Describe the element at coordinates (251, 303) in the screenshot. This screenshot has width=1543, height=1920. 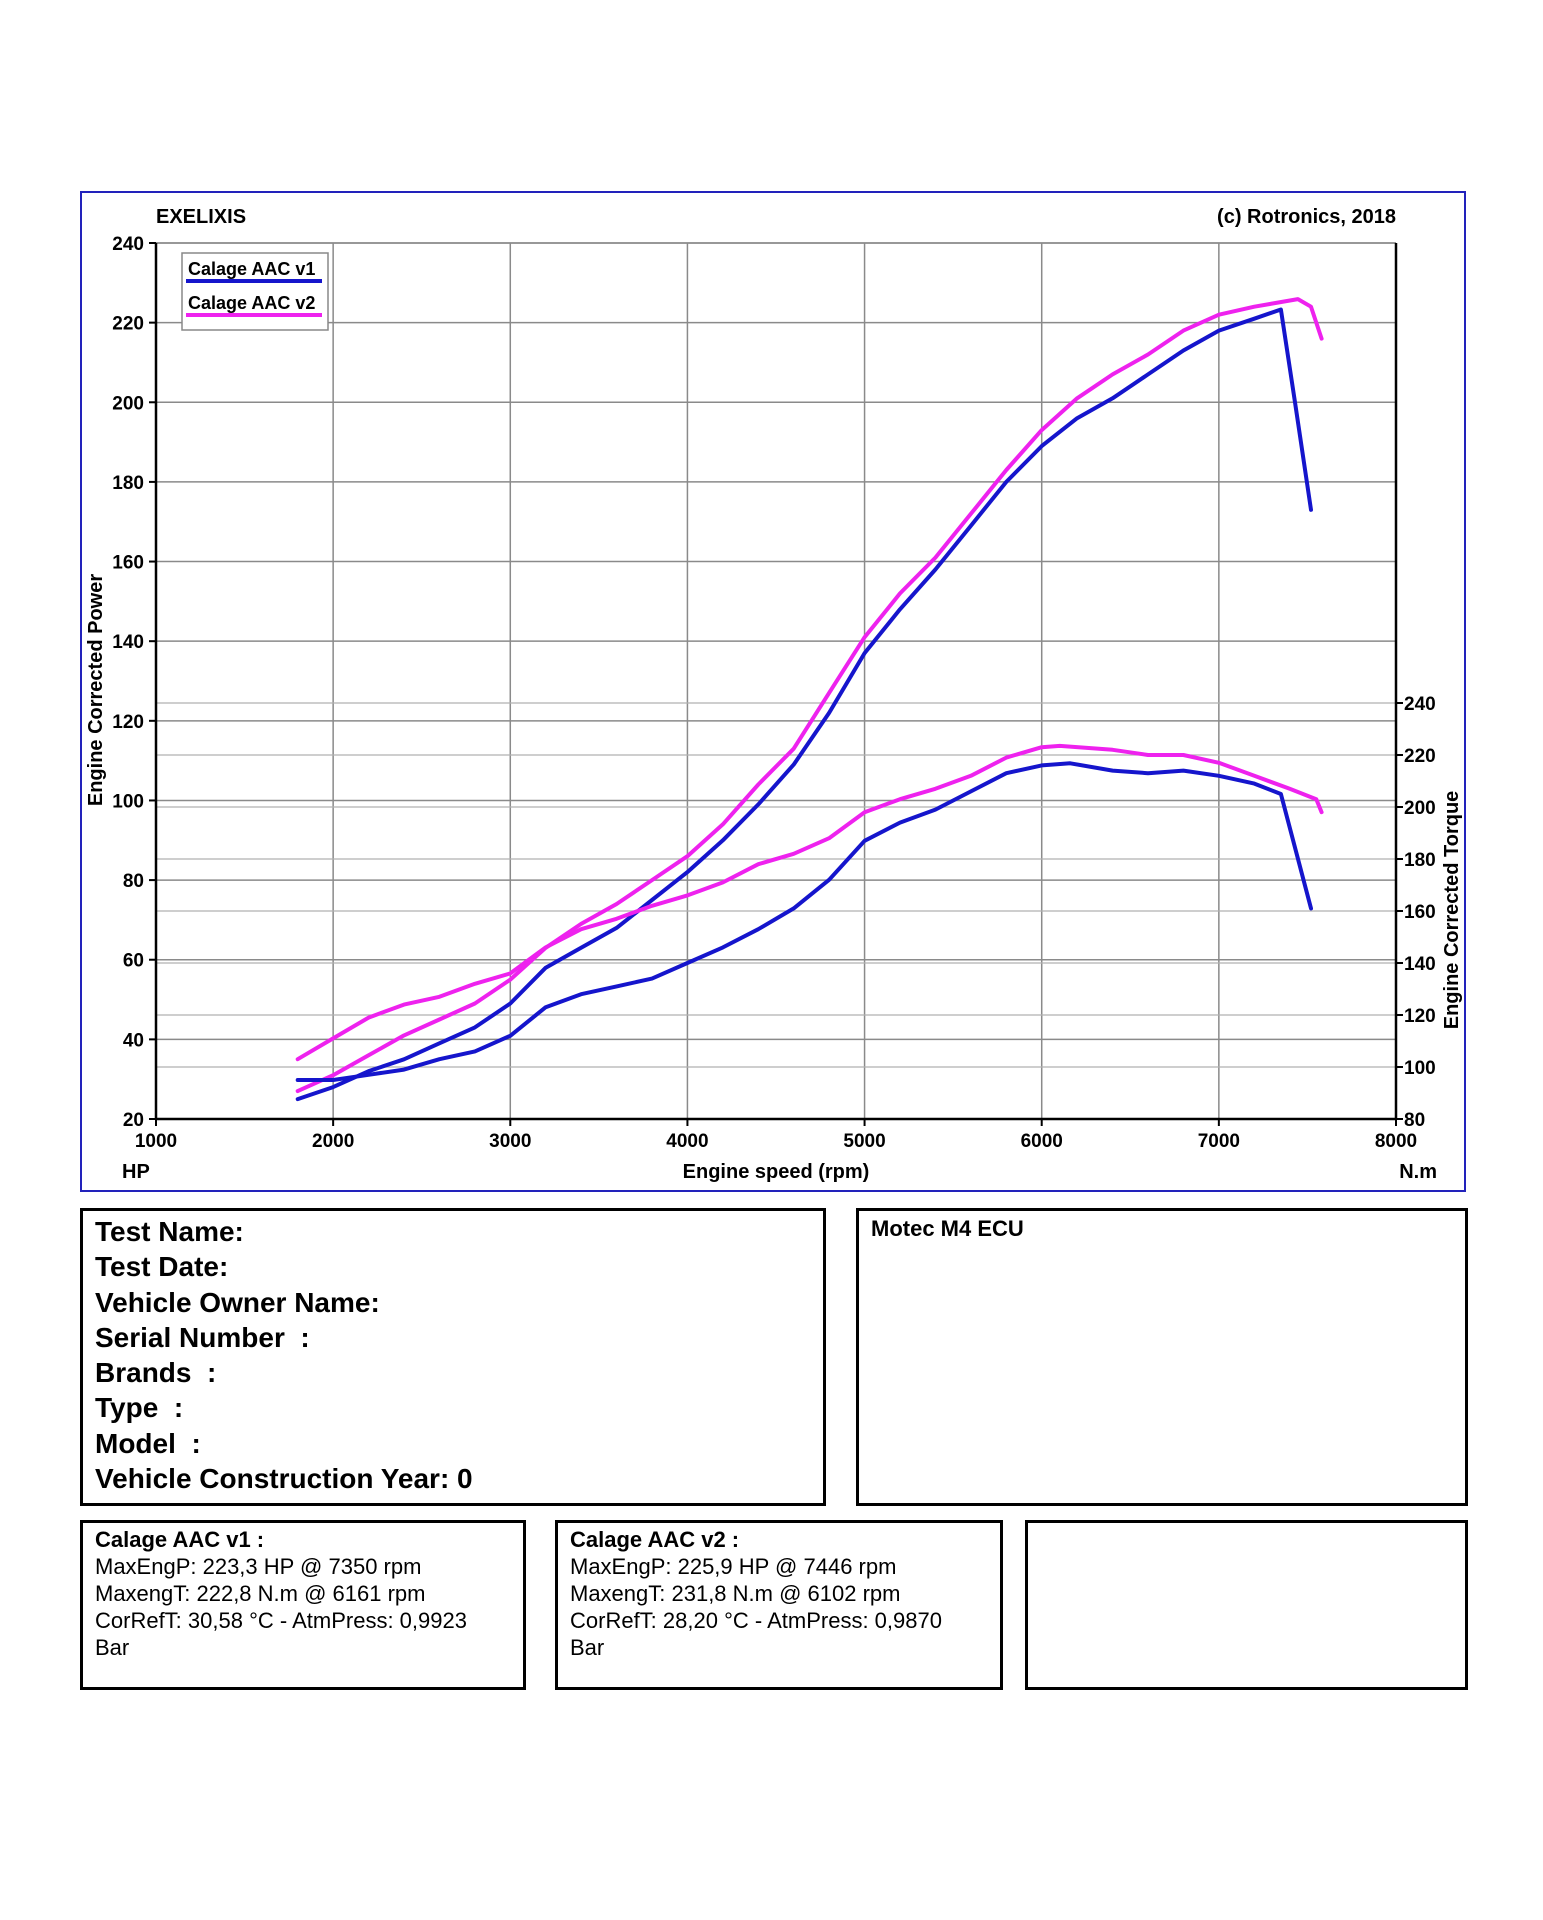
I see `legend-label-v2: Calage AAC v2` at that location.